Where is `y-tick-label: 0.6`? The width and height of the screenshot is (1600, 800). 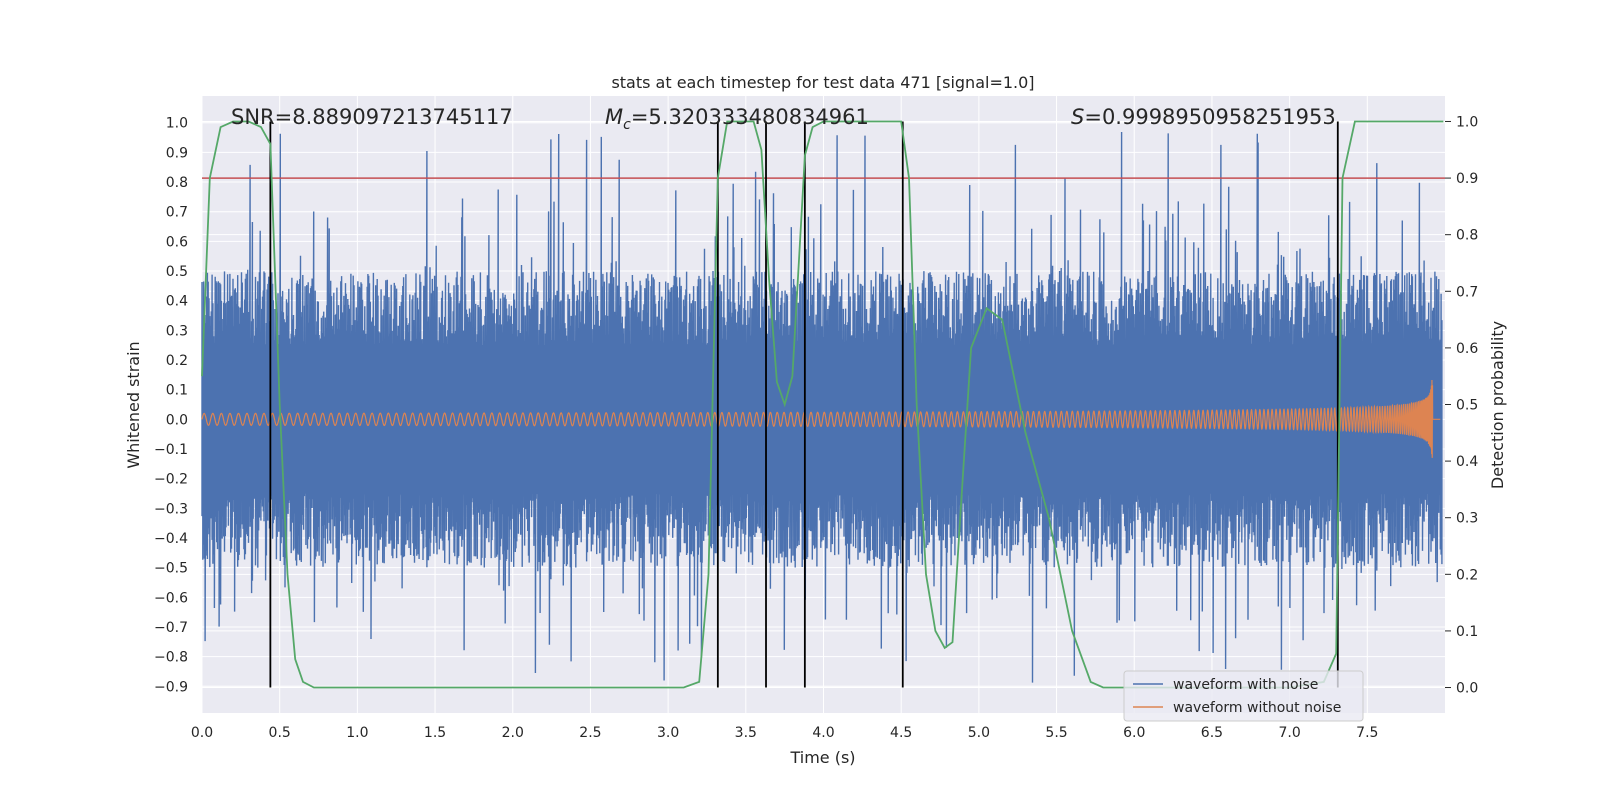
y-tick-label: 0.6 is located at coordinates (177, 242).